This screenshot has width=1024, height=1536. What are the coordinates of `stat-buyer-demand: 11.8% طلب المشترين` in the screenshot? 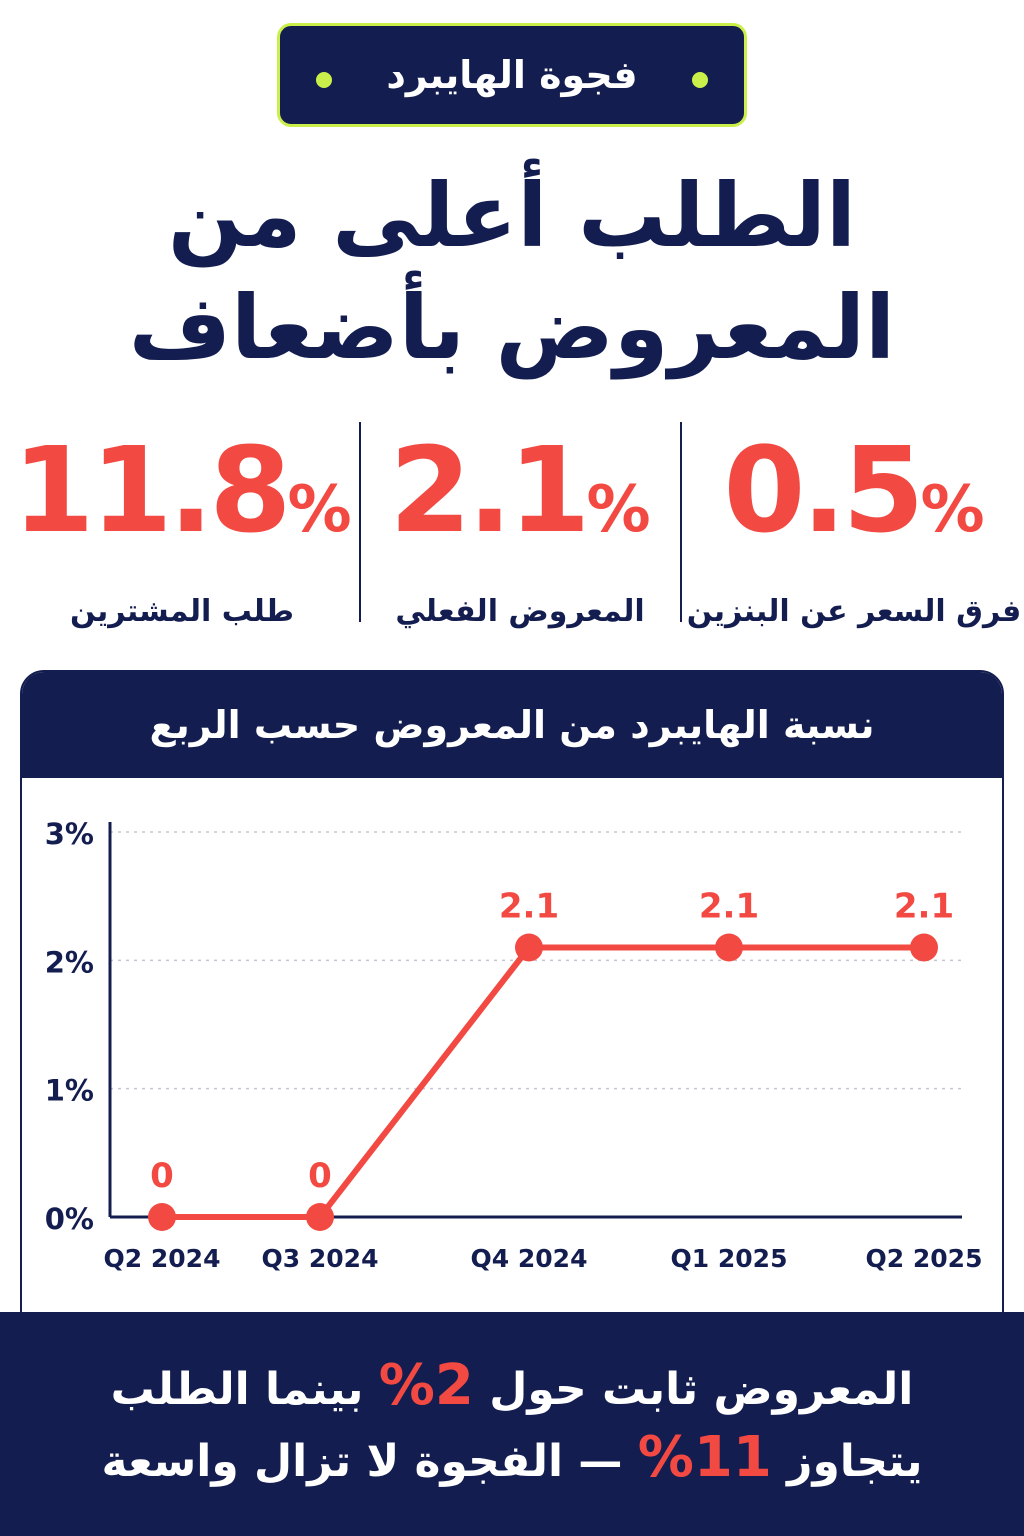 It's located at (182, 524).